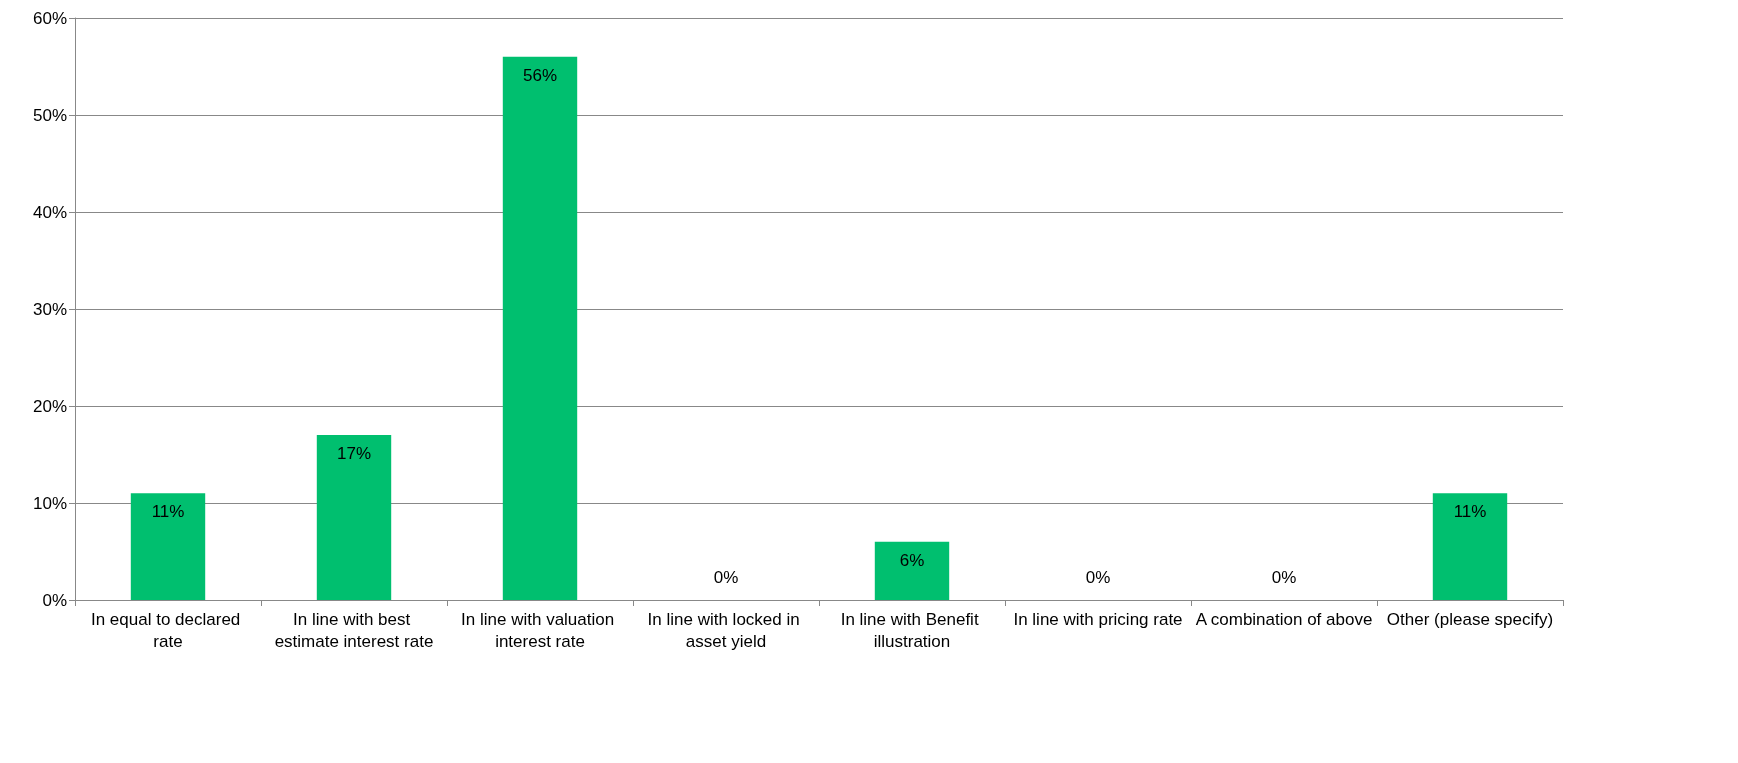 The width and height of the screenshot is (1738, 763). I want to click on y-tick-label: 20%, so click(49, 406).